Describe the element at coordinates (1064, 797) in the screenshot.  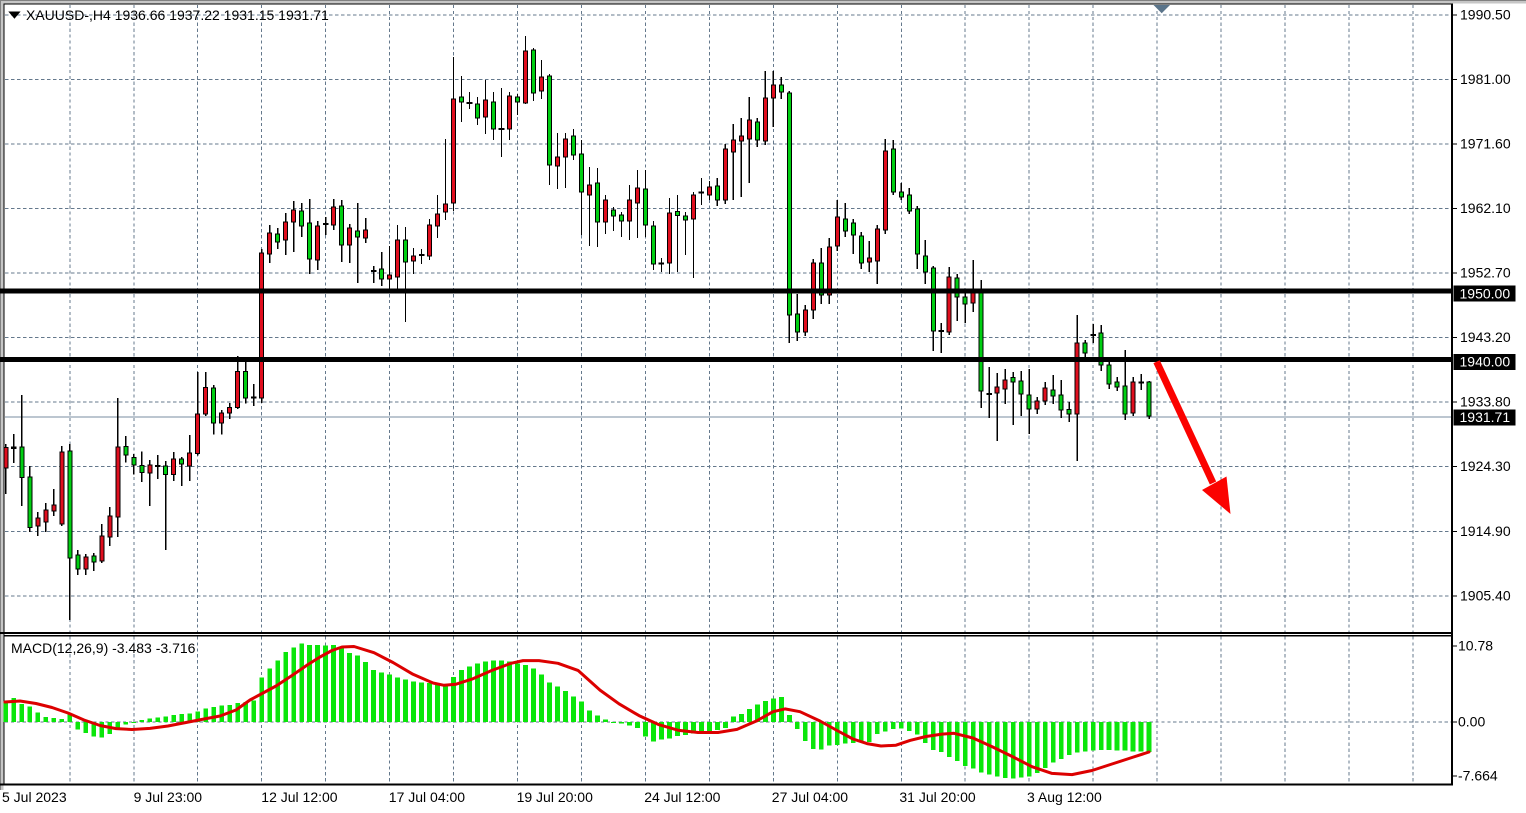
I see `svg-text: 3 Aug 12:00` at that location.